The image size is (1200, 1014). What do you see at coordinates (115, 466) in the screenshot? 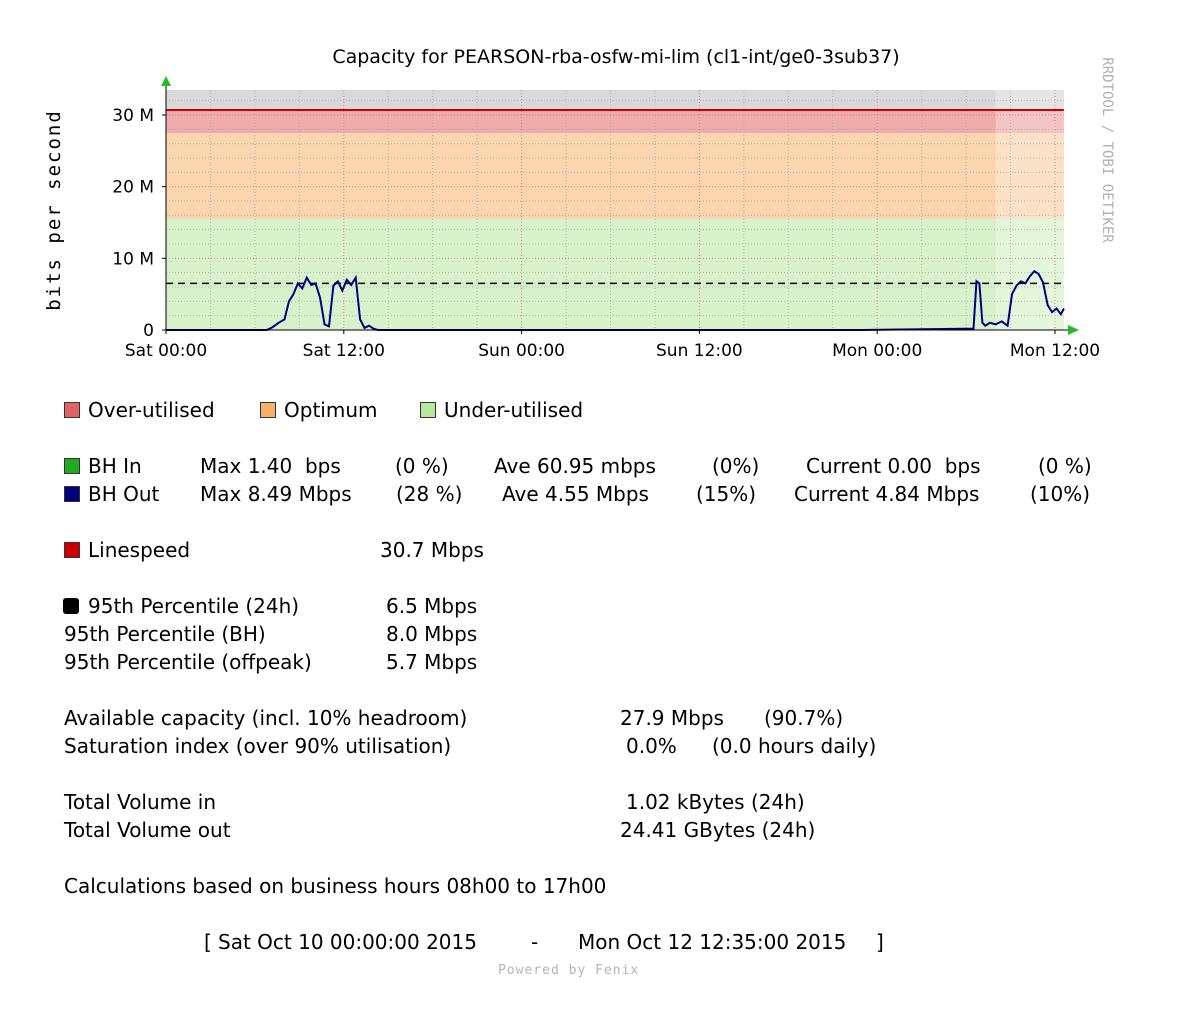
I see `bh-in-name: BH In` at bounding box center [115, 466].